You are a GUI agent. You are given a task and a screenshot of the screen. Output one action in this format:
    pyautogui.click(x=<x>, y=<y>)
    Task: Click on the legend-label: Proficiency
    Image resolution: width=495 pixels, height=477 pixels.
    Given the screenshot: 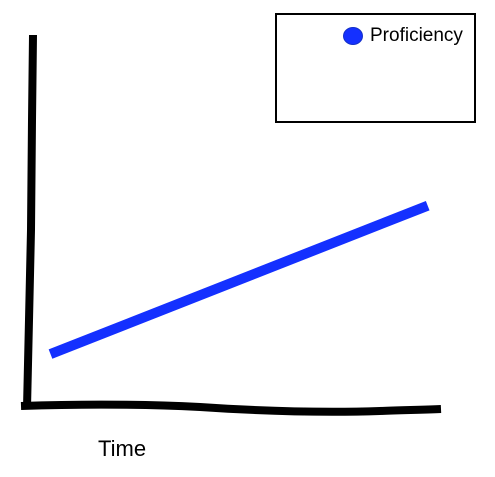 What is the action you would take?
    pyautogui.click(x=416, y=36)
    